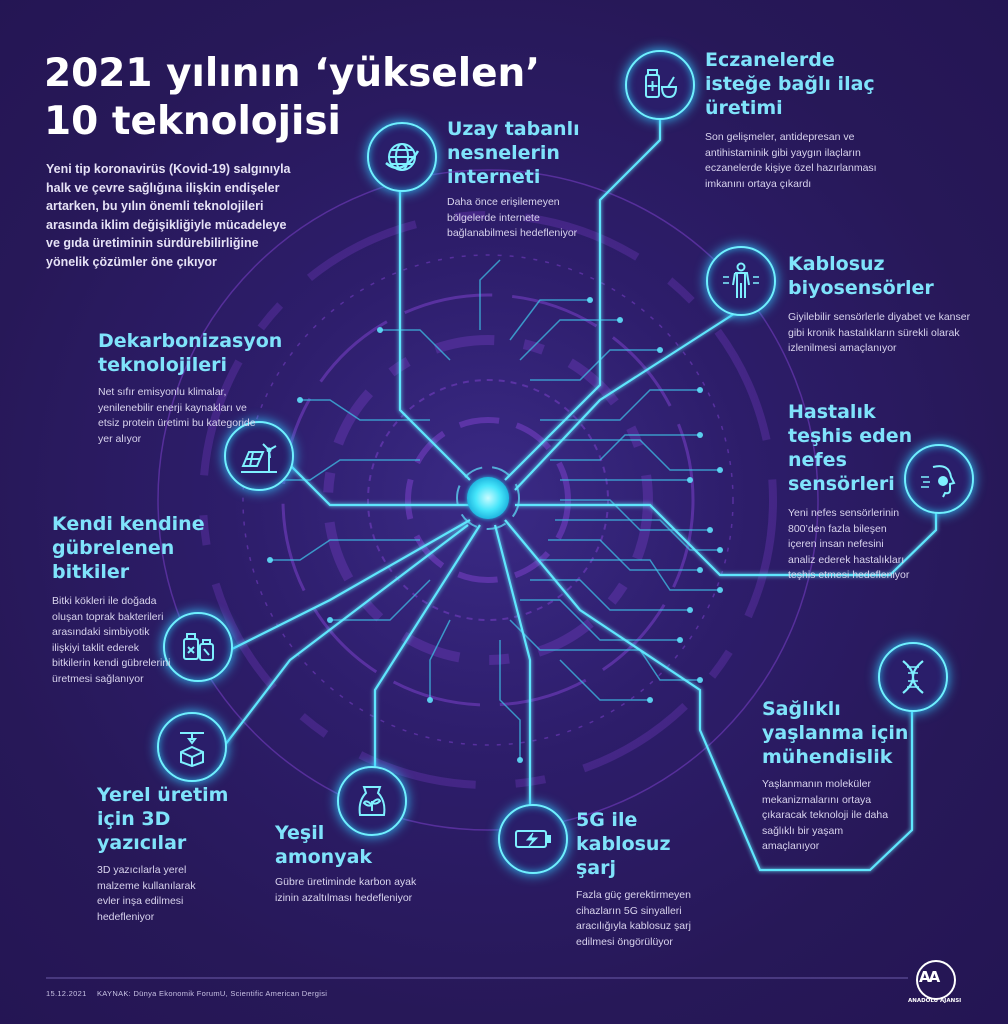 The width and height of the screenshot is (1008, 1024). What do you see at coordinates (190, 353) in the screenshot?
I see `tech-heading: Dekarbonizasyon teknolojileri` at bounding box center [190, 353].